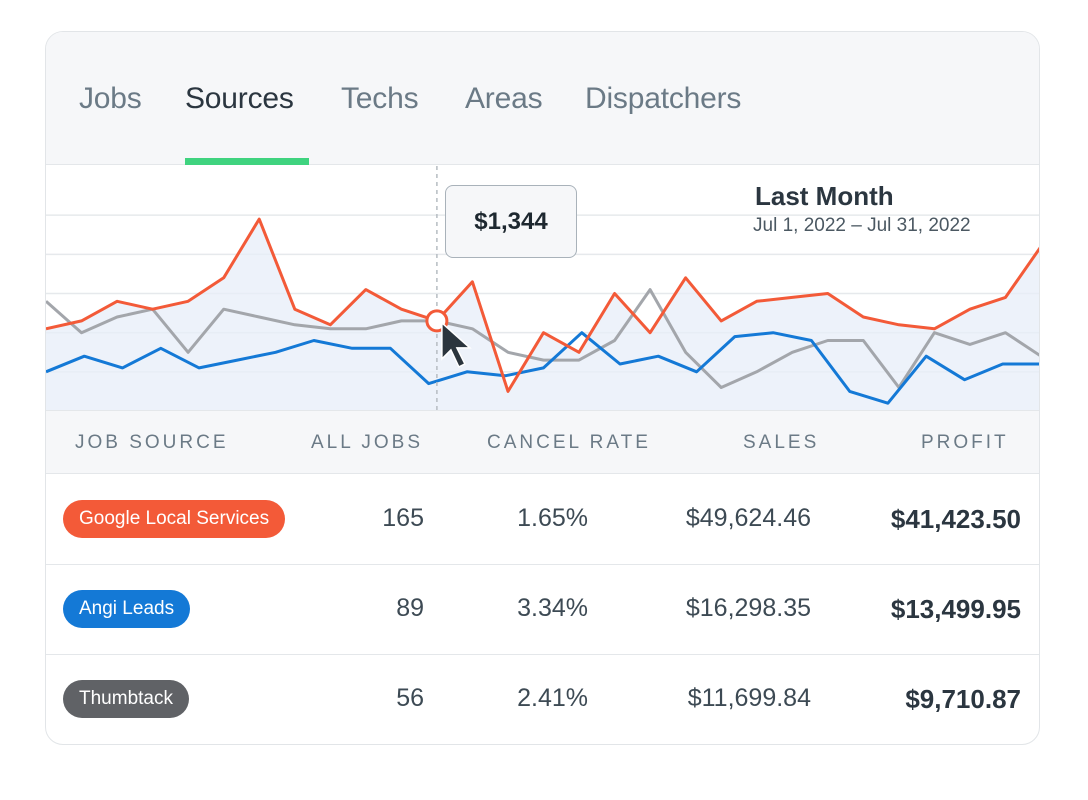  I want to click on tab-sources: Sources, so click(239, 98).